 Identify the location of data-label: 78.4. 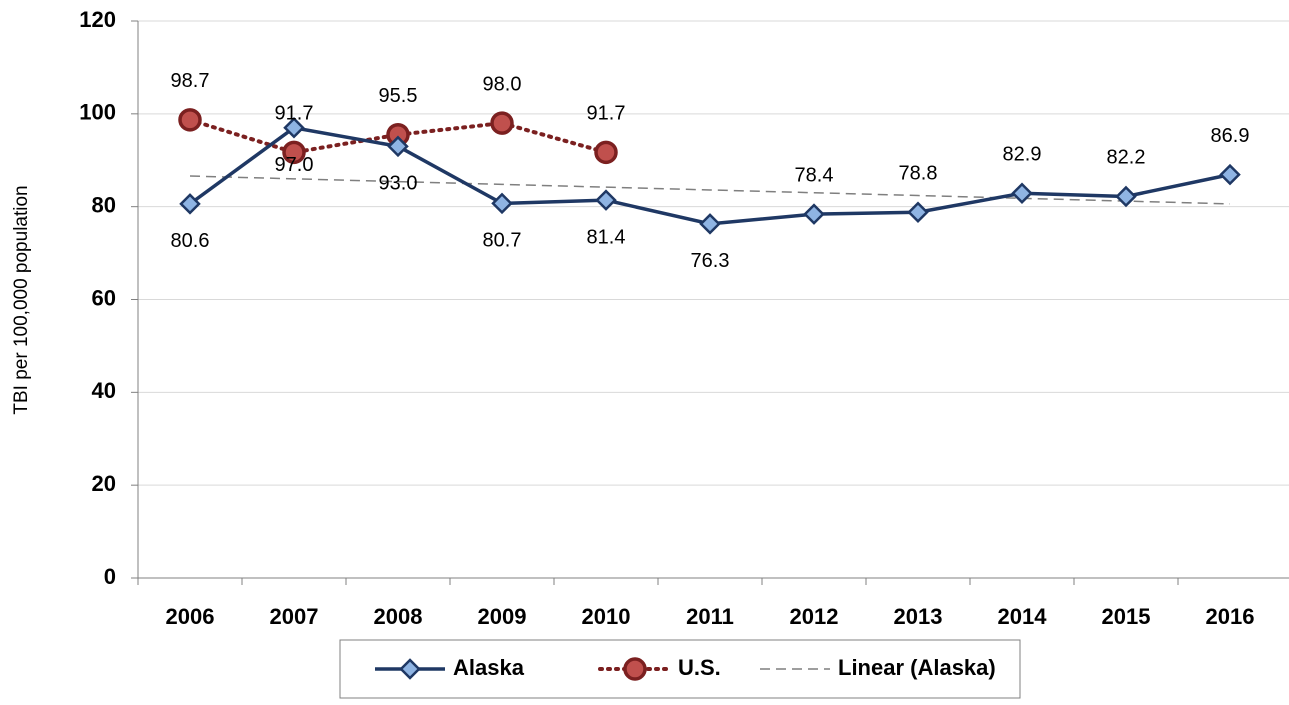
(814, 175).